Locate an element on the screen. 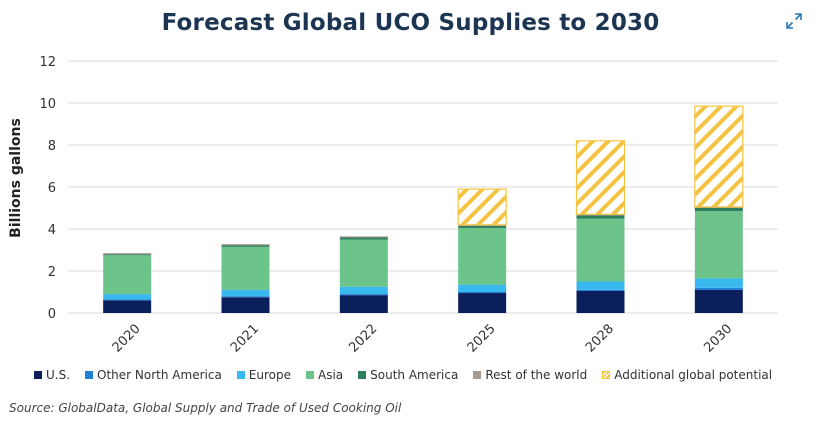 Image resolution: width=821 pixels, height=425 pixels. bar-additional-global-potential-2025 is located at coordinates (482, 207).